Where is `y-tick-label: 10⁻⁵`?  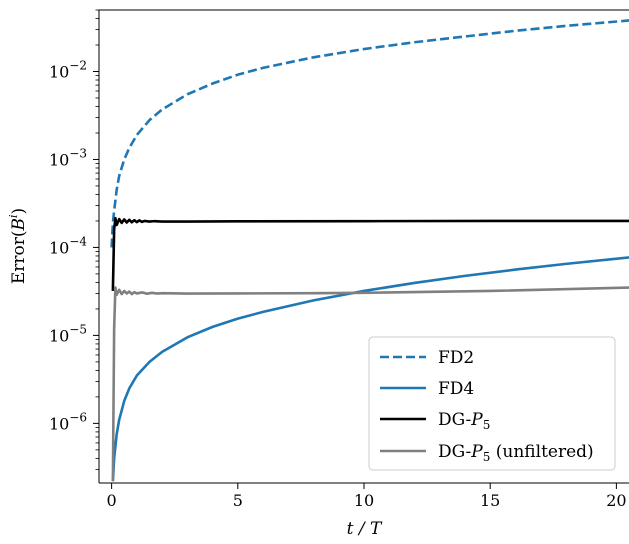
y-tick-label: 10⁻⁵ is located at coordinates (68, 333).